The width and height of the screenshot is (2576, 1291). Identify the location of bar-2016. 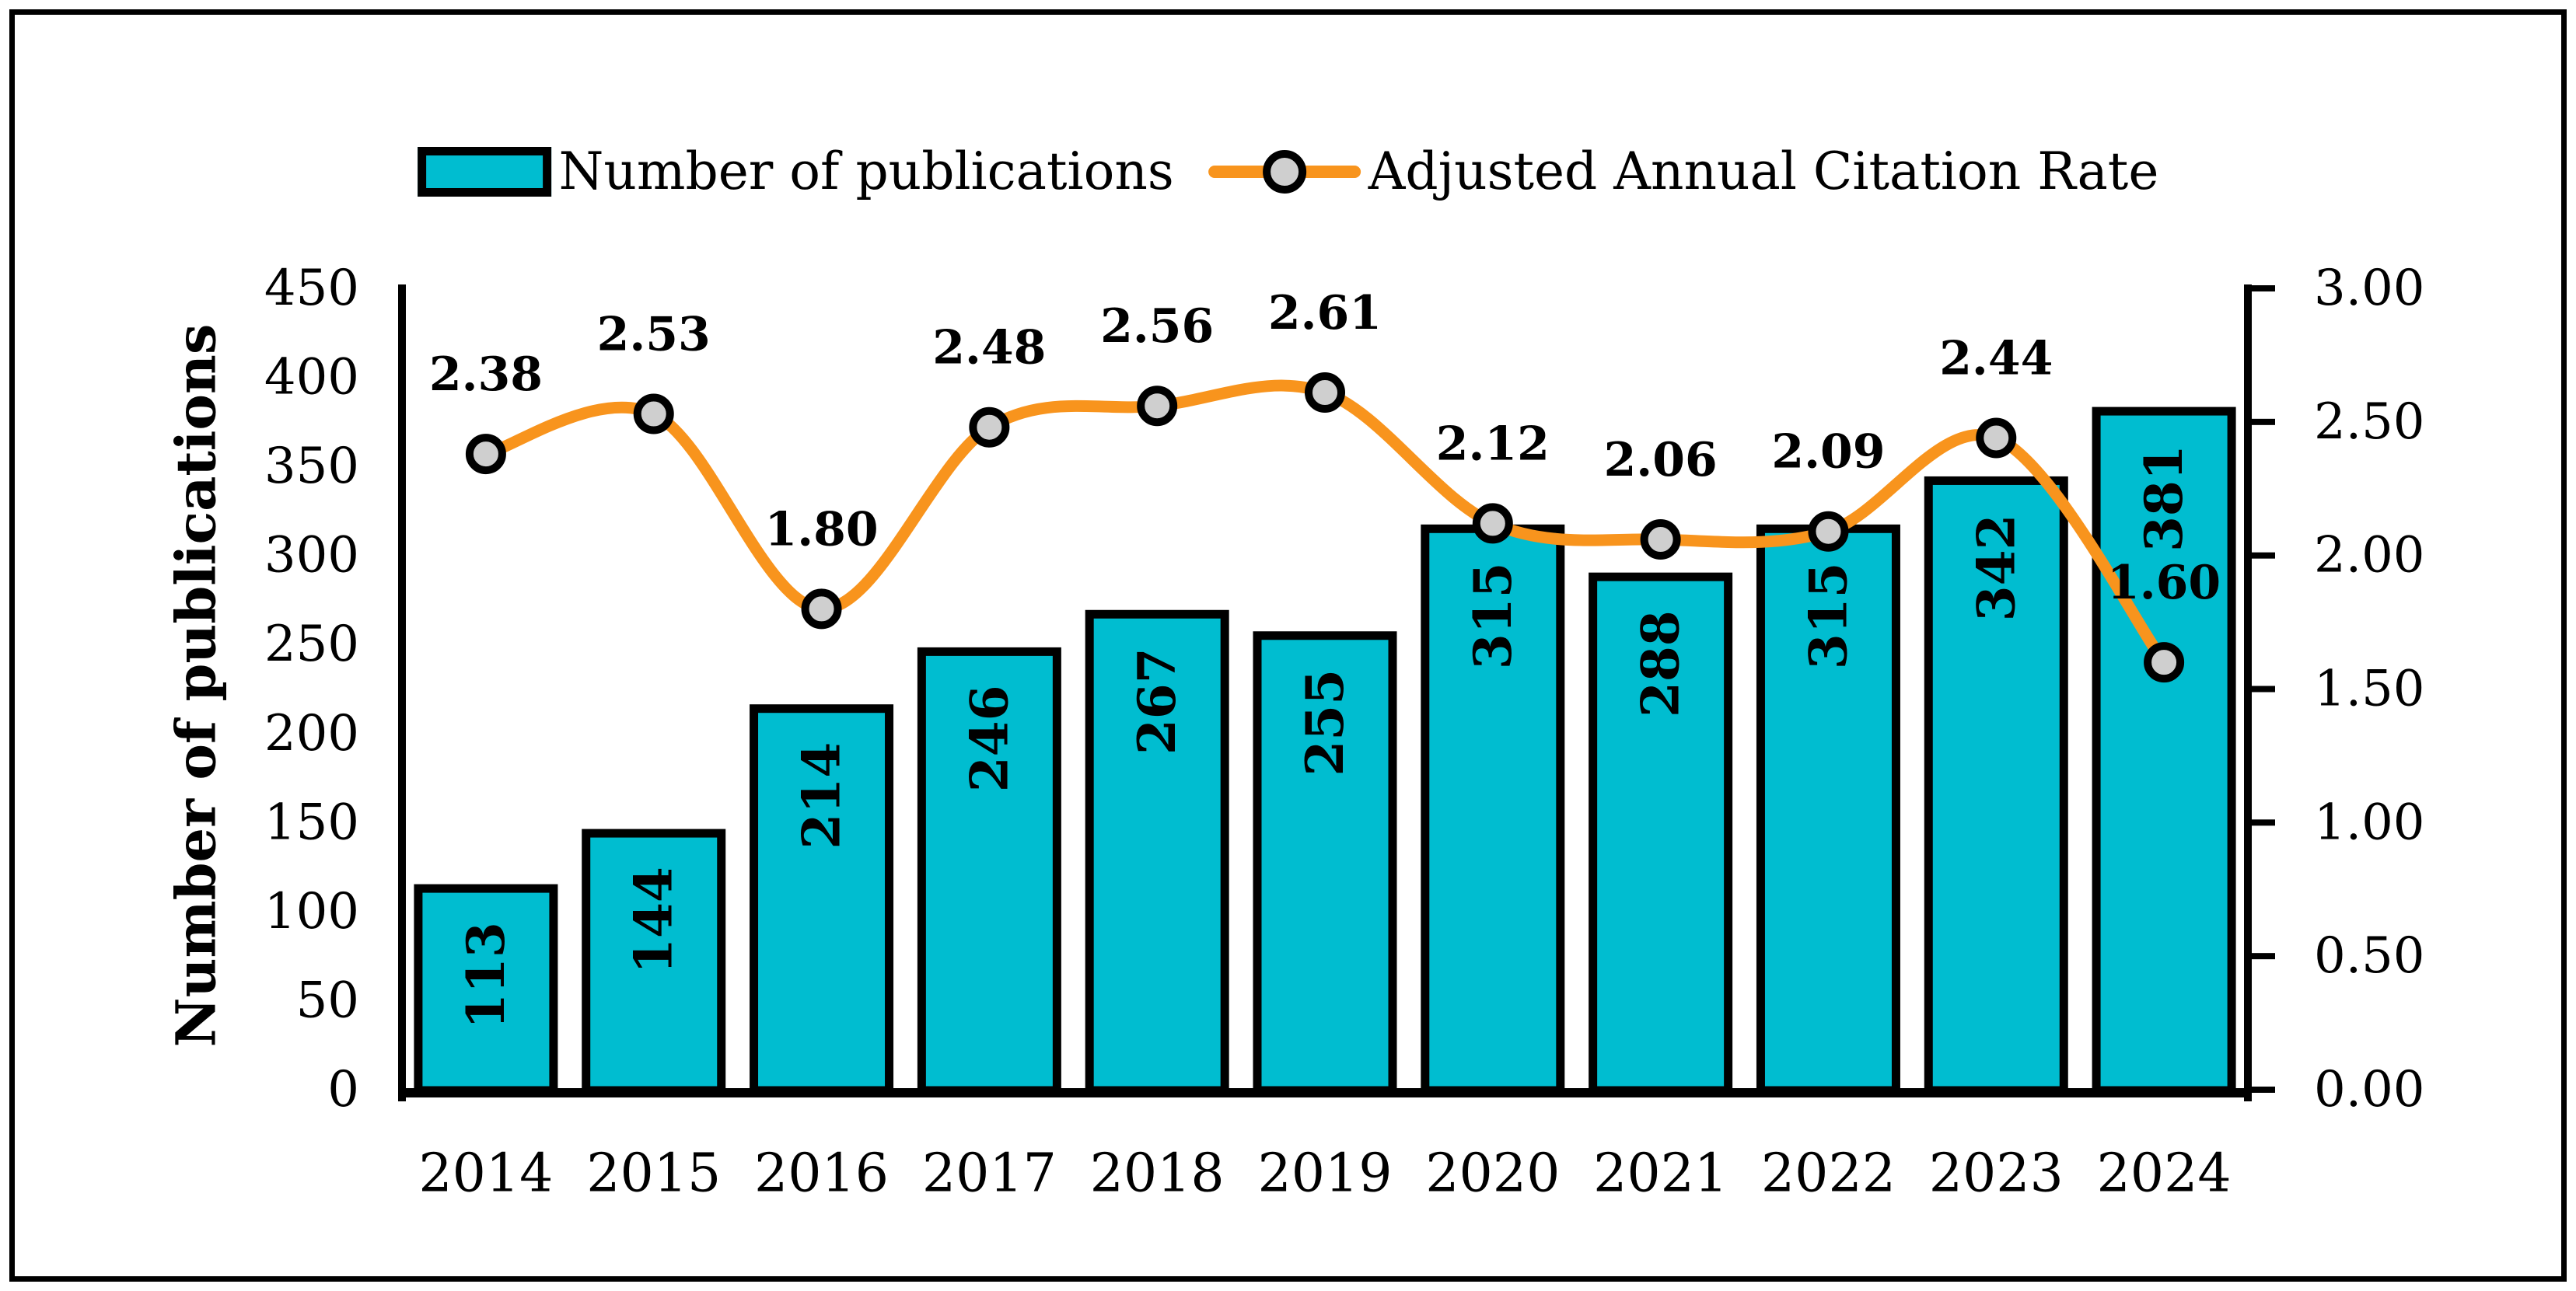
(822, 900).